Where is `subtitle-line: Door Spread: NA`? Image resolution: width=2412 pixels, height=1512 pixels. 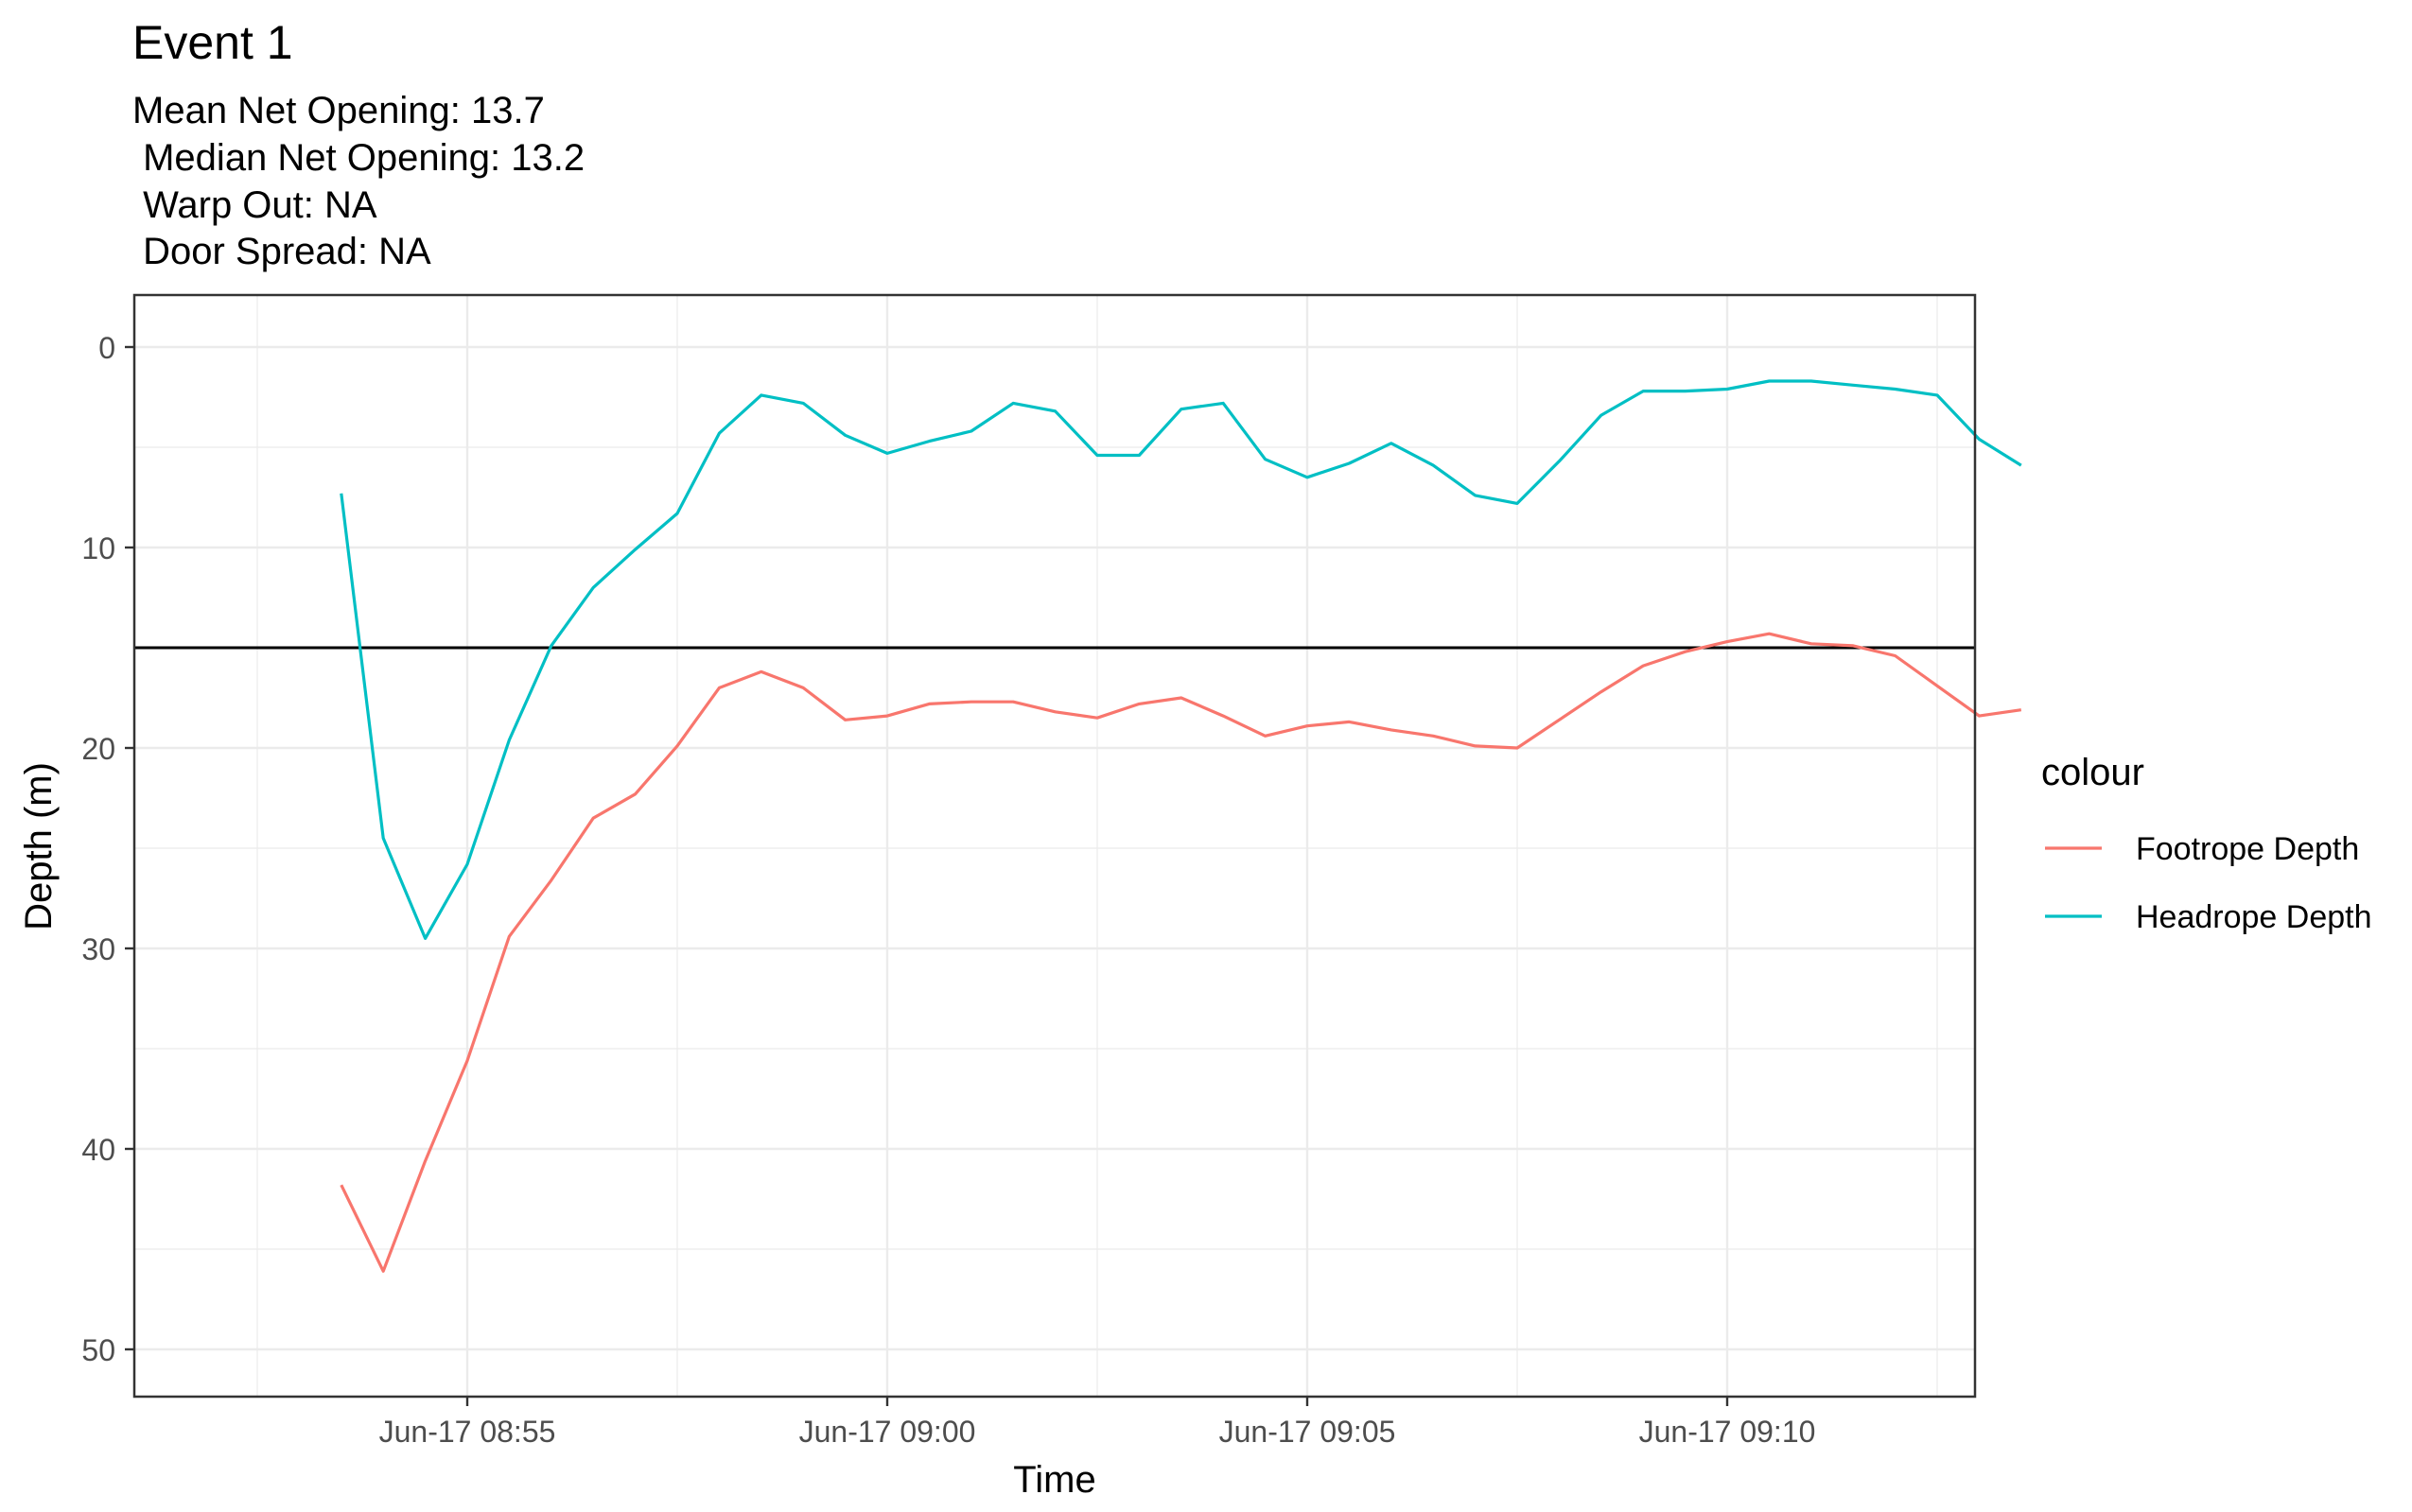 subtitle-line: Door Spread: NA is located at coordinates (281, 252).